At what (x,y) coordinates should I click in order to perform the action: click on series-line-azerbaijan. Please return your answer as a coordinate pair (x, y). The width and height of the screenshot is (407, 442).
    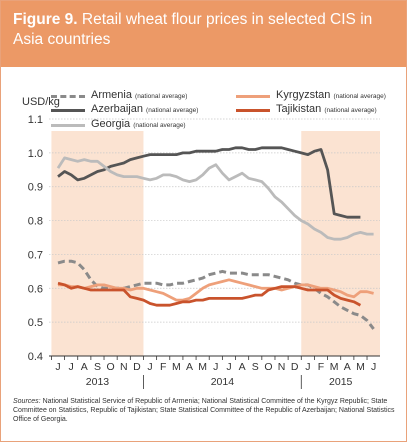
    Looking at the image, I should click on (209, 182).